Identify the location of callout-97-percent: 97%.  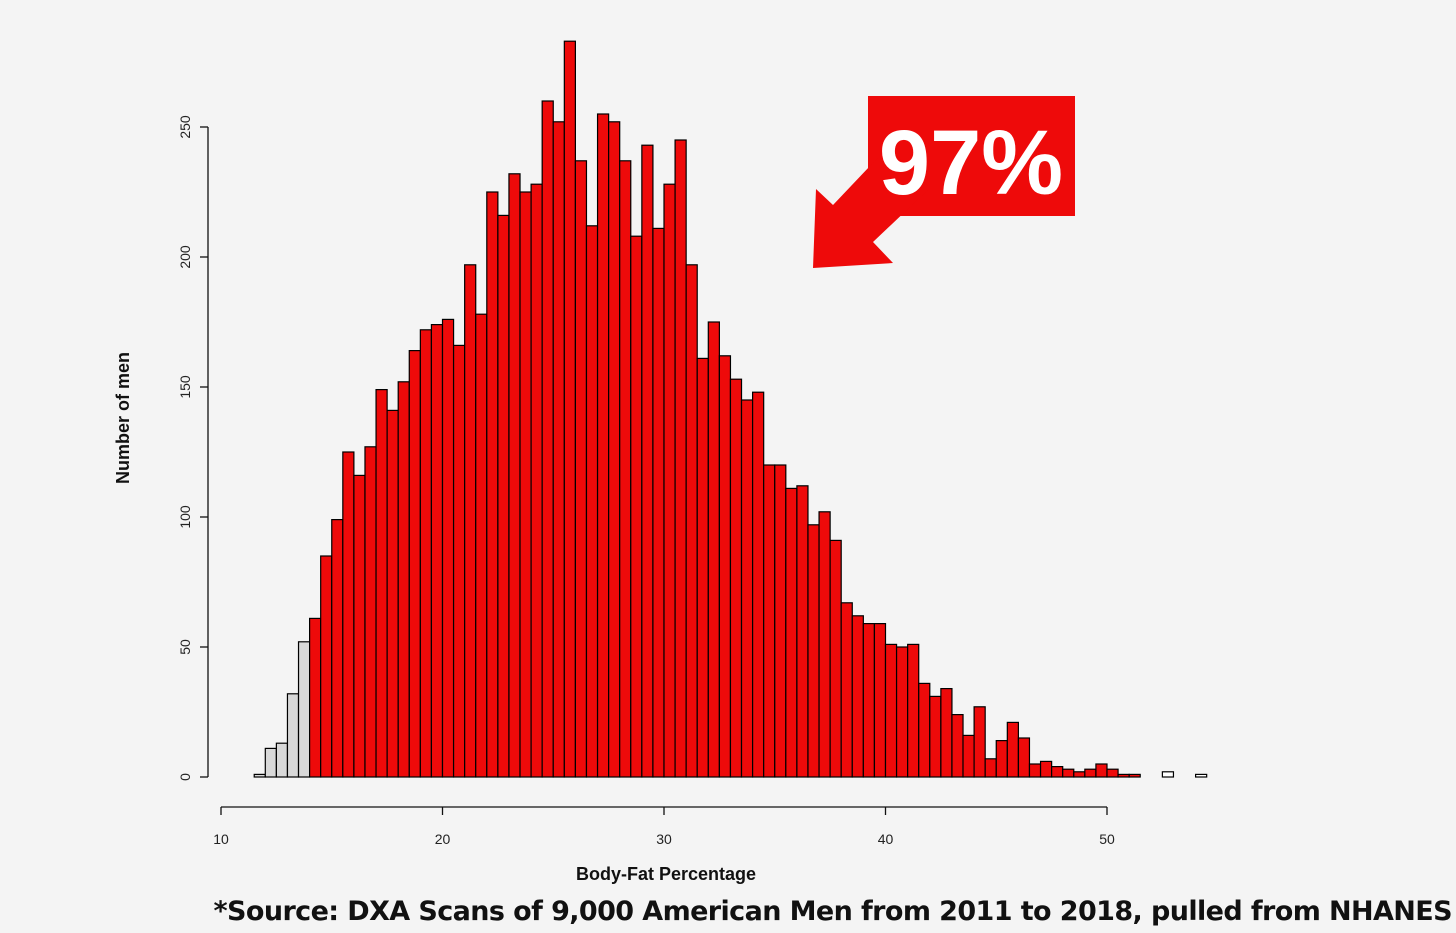
(944, 182).